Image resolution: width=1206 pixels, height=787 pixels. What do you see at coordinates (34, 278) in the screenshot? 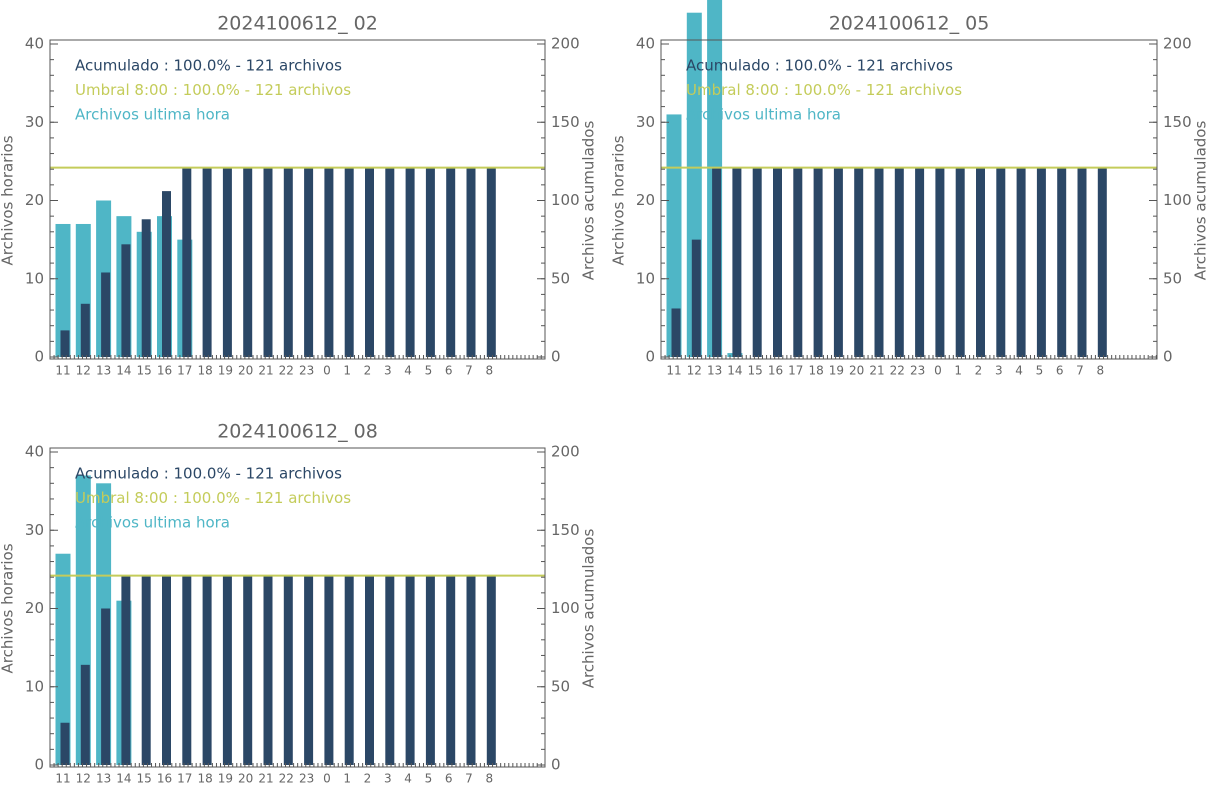
I see `y-tick-label: 10` at bounding box center [34, 278].